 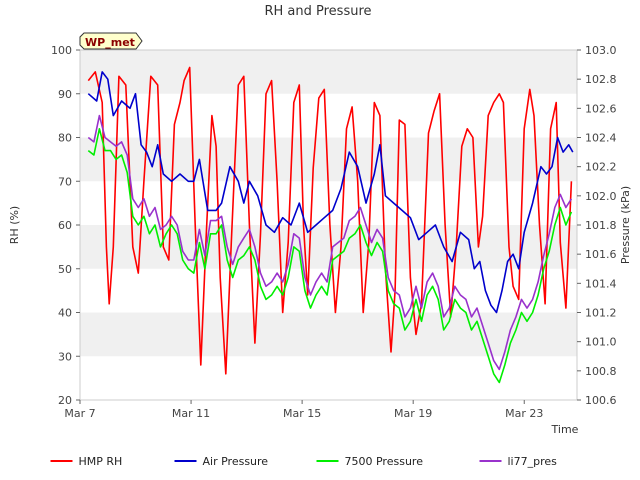 I want to click on left-y-axis-label: RH (%), so click(x=14, y=225).